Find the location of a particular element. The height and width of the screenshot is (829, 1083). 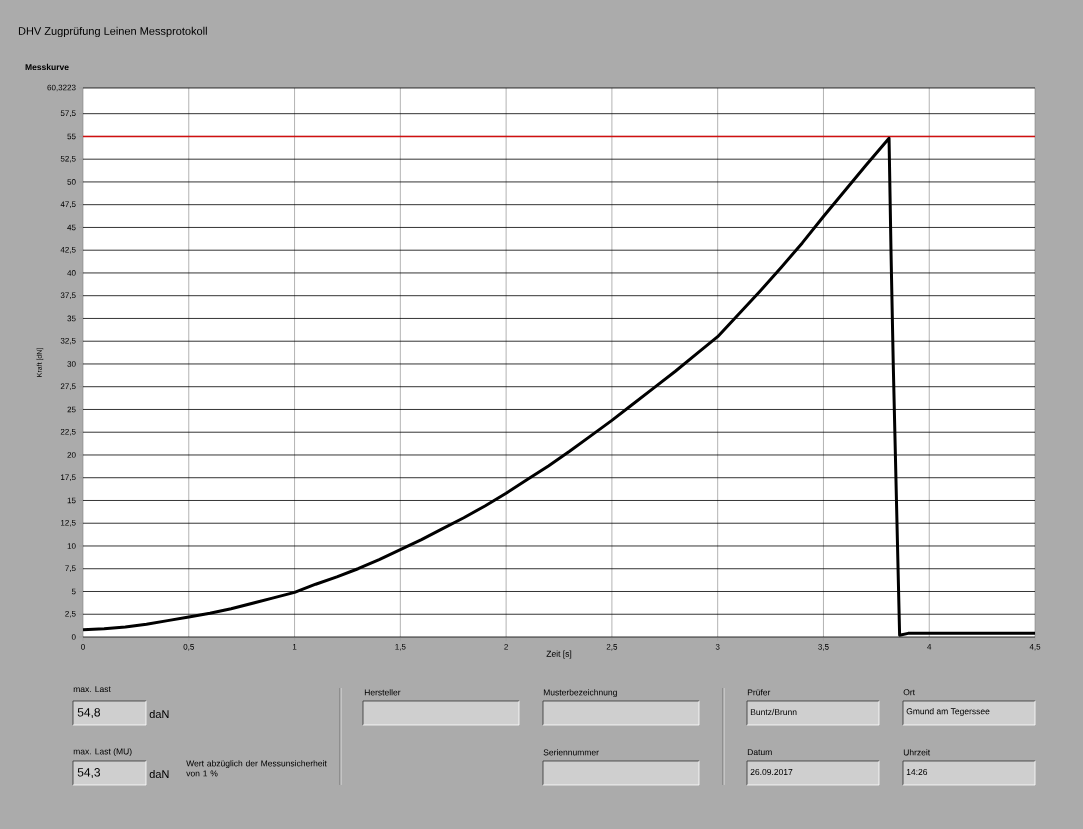

text: 54,8 is located at coordinates (89, 713).